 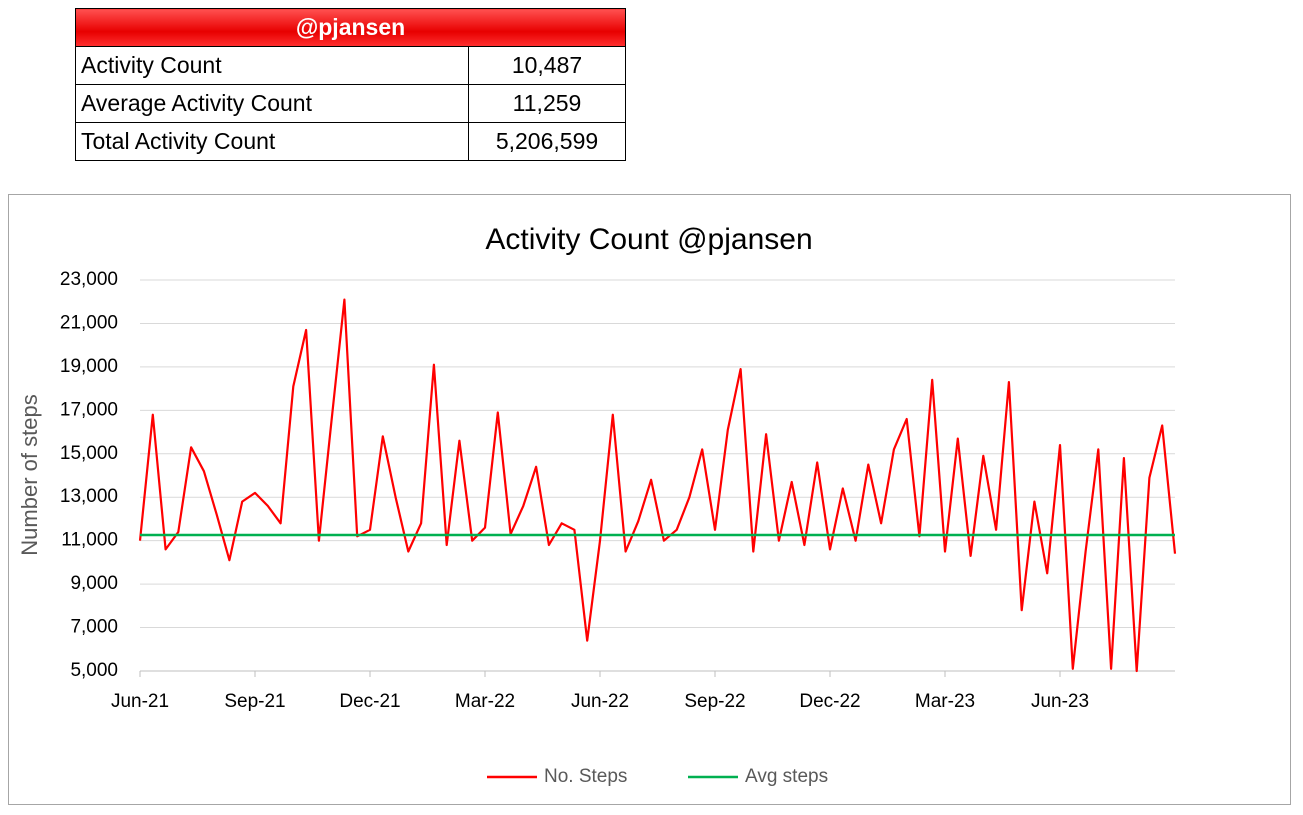 What do you see at coordinates (140, 701) in the screenshot?
I see `x-tick-label: Jun-21` at bounding box center [140, 701].